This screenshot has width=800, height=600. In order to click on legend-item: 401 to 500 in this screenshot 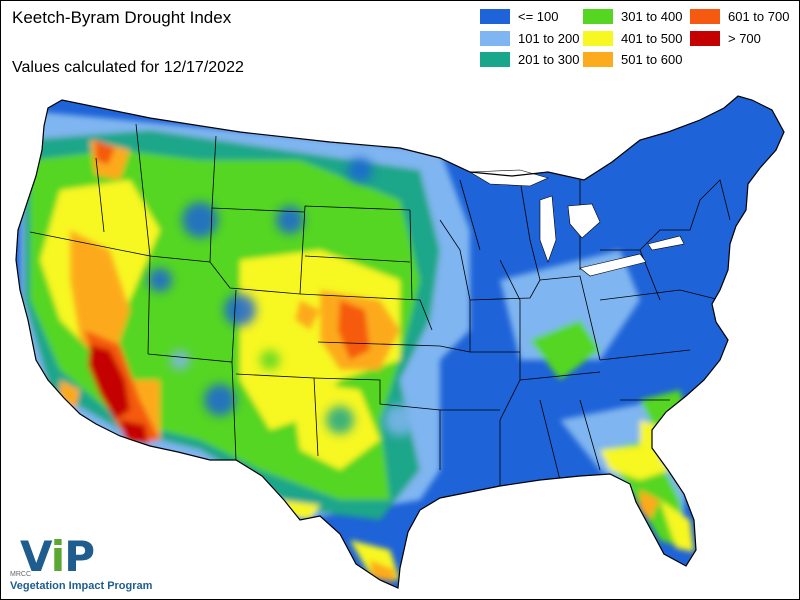, I will do `click(632, 38)`.